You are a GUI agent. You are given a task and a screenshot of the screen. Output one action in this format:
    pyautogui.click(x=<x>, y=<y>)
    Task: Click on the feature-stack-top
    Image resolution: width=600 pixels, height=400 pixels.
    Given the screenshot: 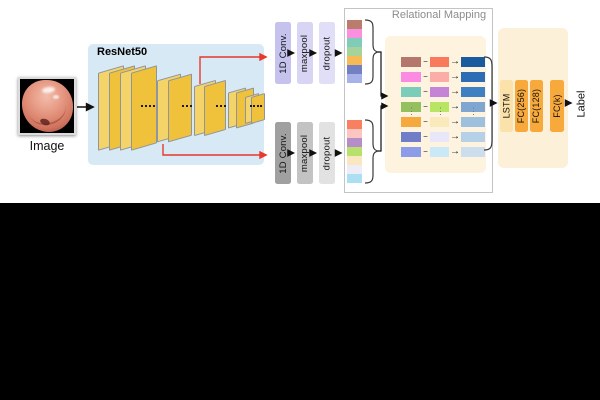 What is the action you would take?
    pyautogui.click(x=354, y=51)
    